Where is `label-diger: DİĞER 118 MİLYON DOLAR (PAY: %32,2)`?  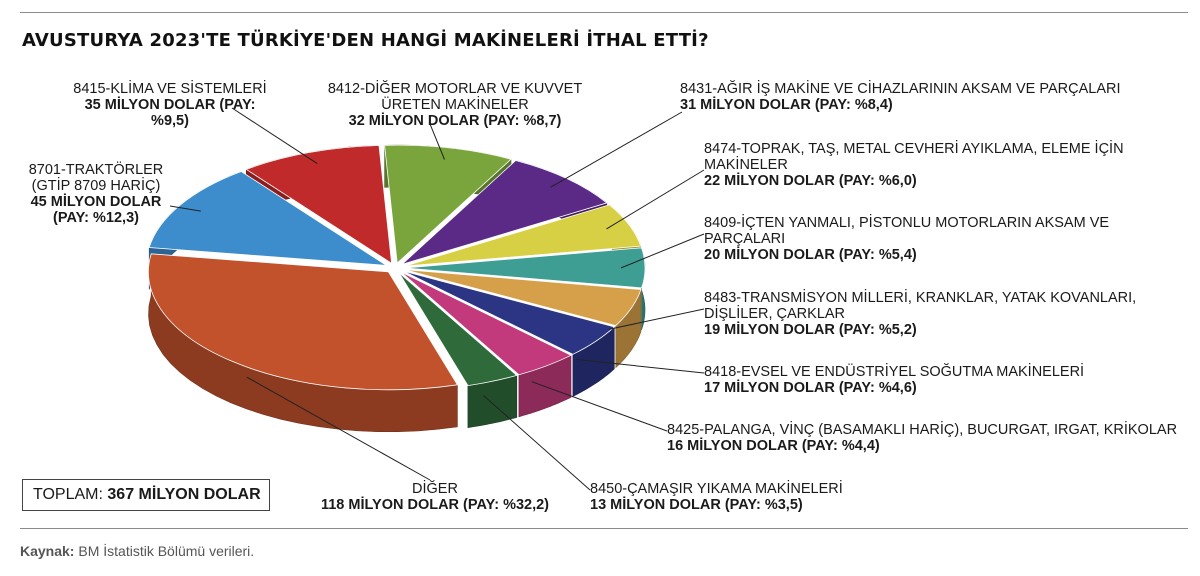
label-diger: DİĞER 118 MİLYON DOLAR (PAY: %32,2) is located at coordinates (435, 497).